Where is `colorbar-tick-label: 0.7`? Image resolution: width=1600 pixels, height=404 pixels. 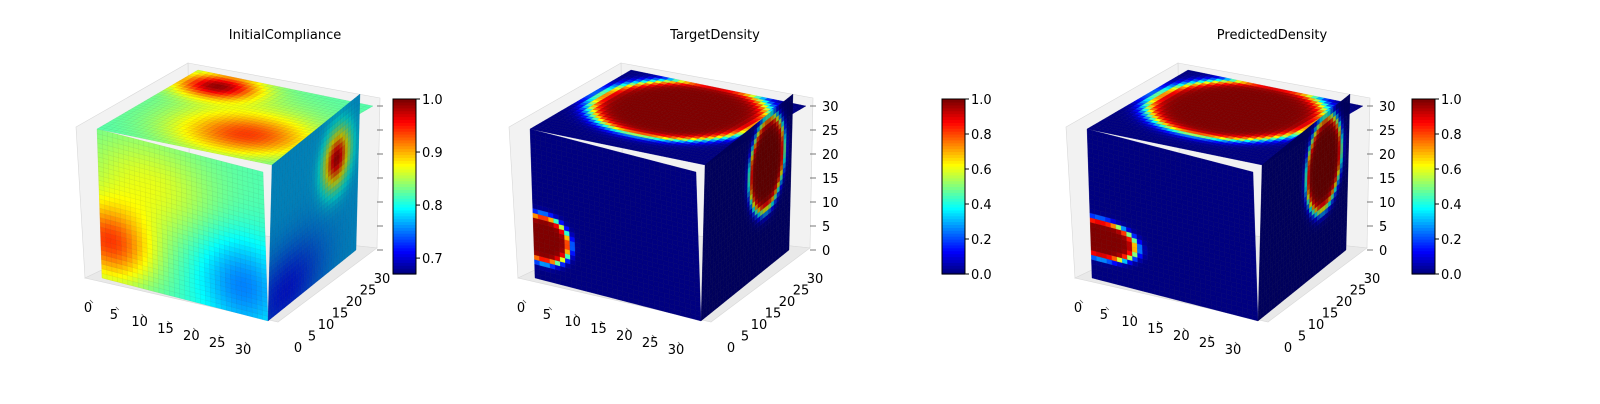 colorbar-tick-label: 0.7 is located at coordinates (432, 259).